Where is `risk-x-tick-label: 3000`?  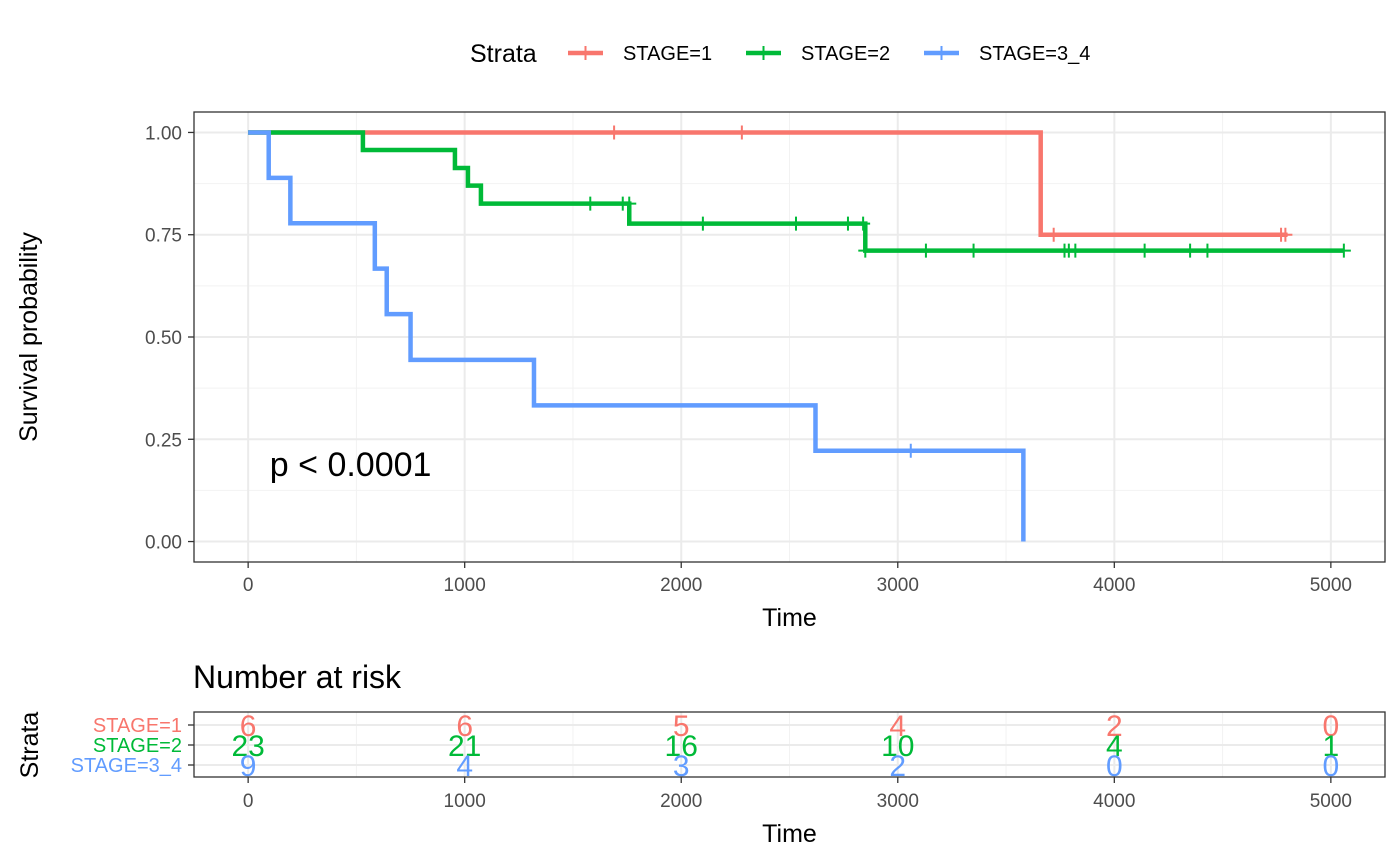
risk-x-tick-label: 3000 is located at coordinates (898, 801).